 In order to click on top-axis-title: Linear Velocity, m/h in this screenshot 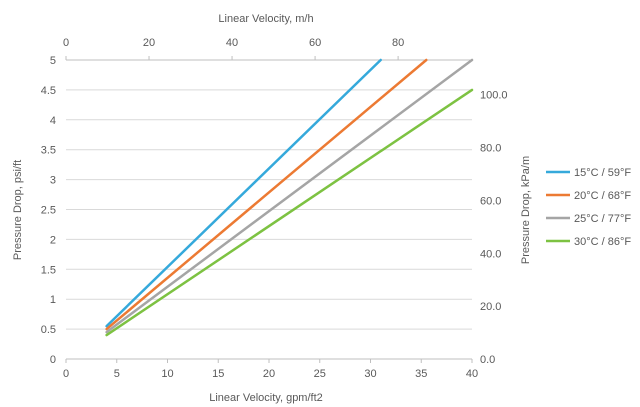, I will do `click(265, 19)`.